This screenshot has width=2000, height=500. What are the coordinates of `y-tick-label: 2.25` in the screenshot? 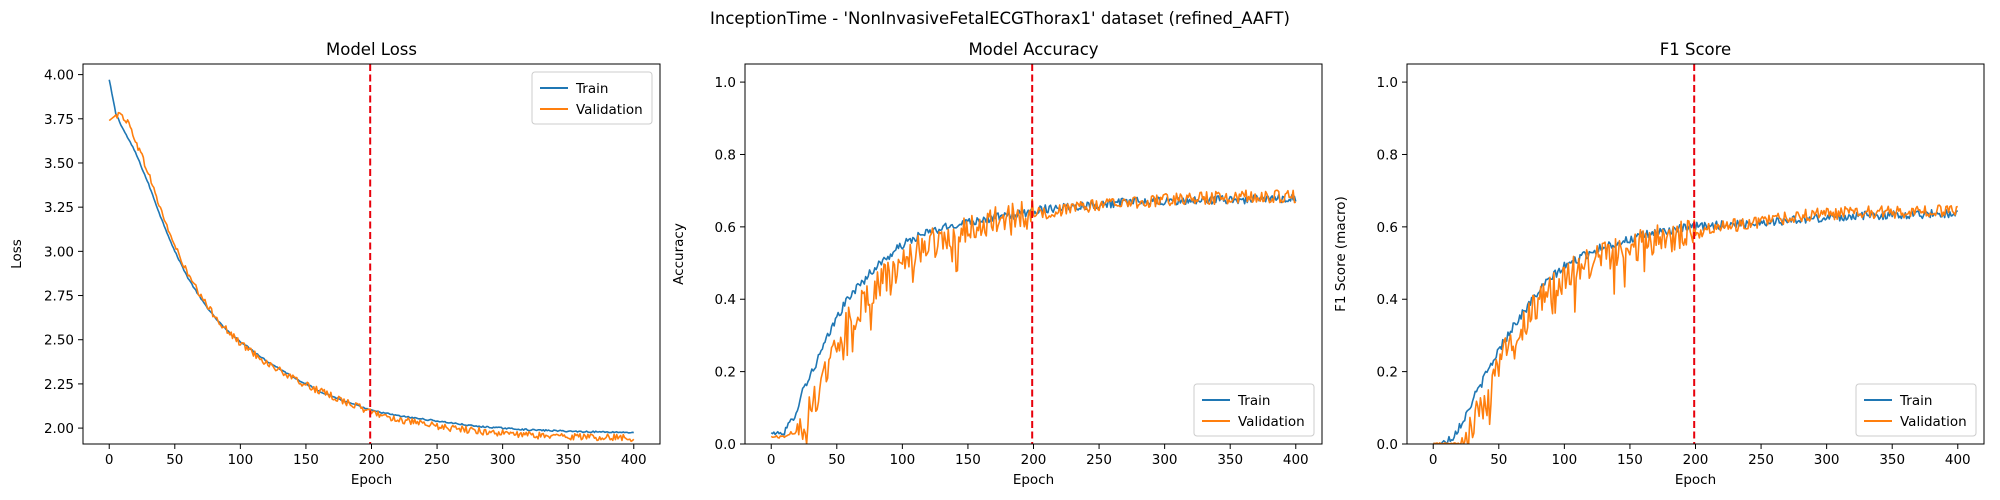 It's located at (59, 385).